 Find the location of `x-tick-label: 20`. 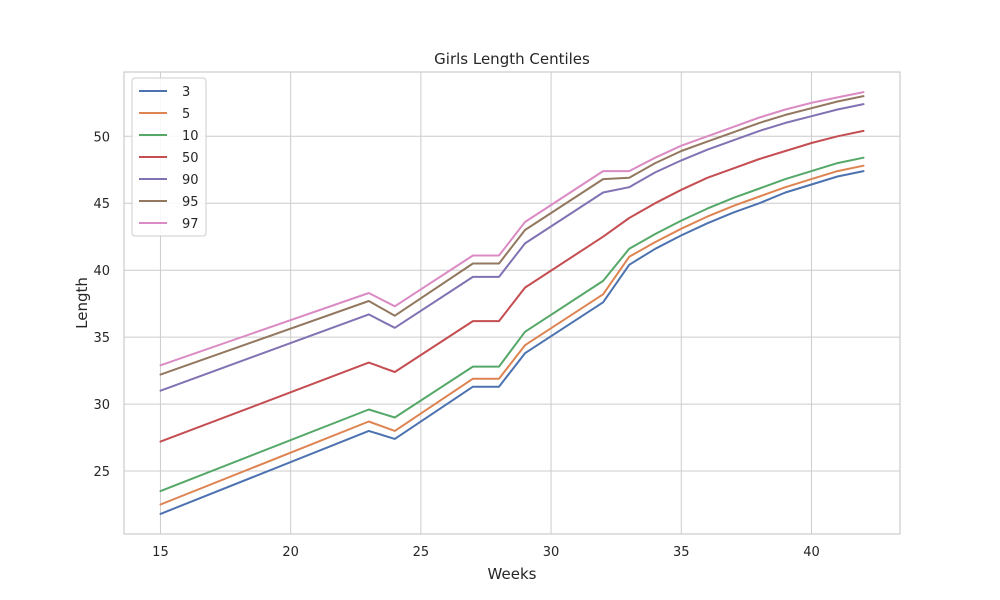

x-tick-label: 20 is located at coordinates (290, 552).